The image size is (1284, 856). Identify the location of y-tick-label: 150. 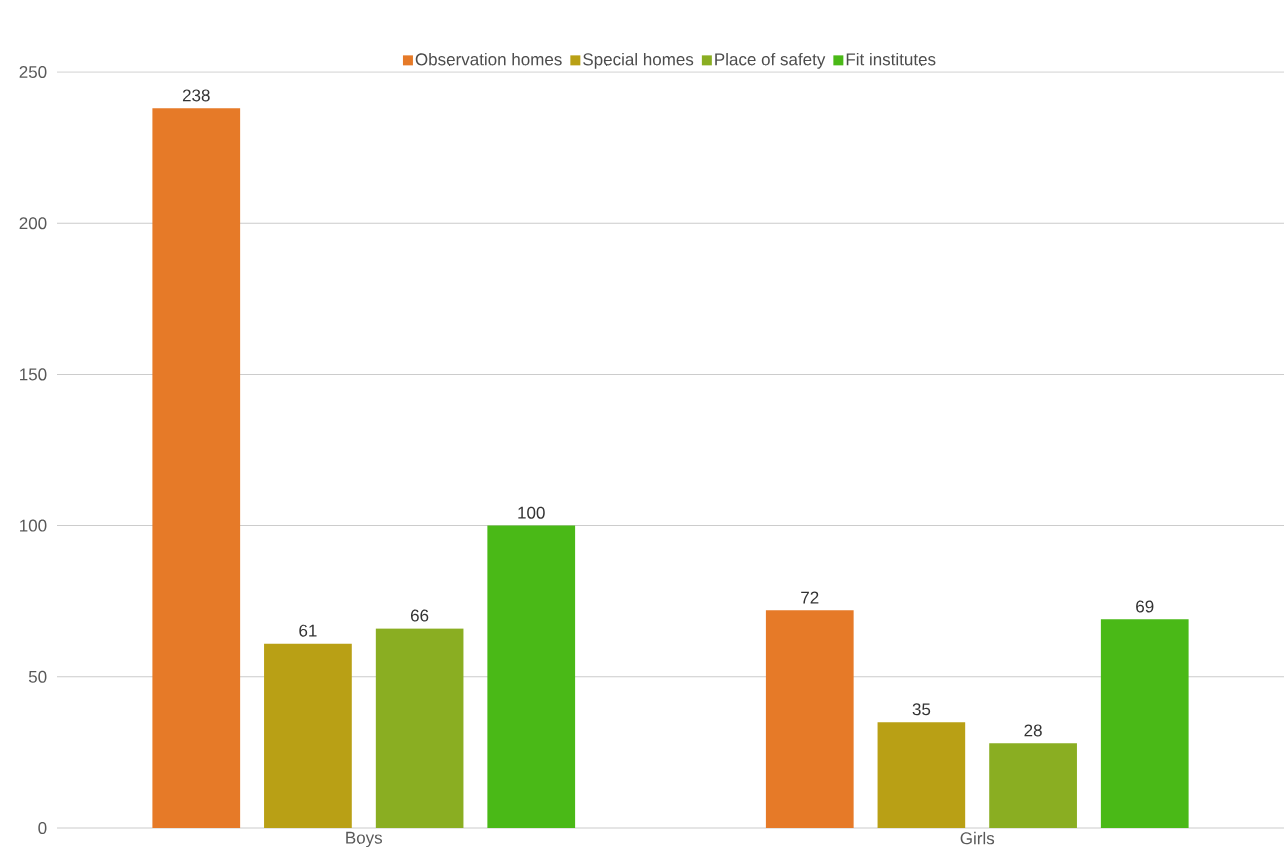
(33, 374).